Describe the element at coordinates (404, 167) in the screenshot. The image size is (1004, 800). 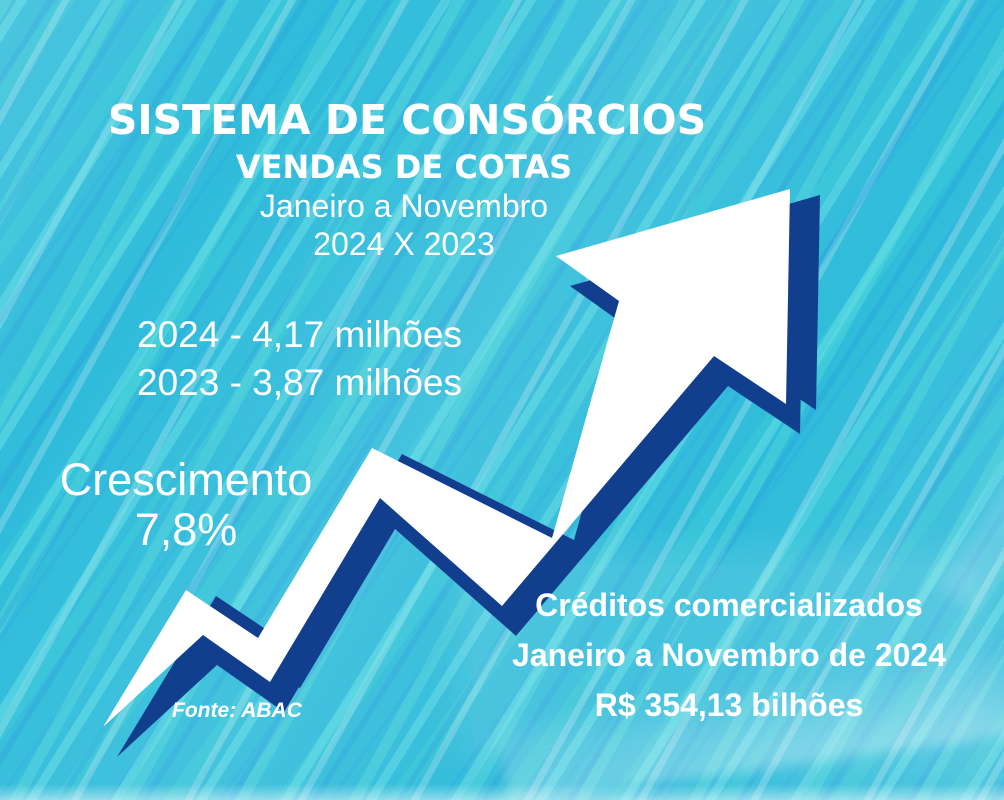
I see `subtitle: VENDAS DE COTAS` at that location.